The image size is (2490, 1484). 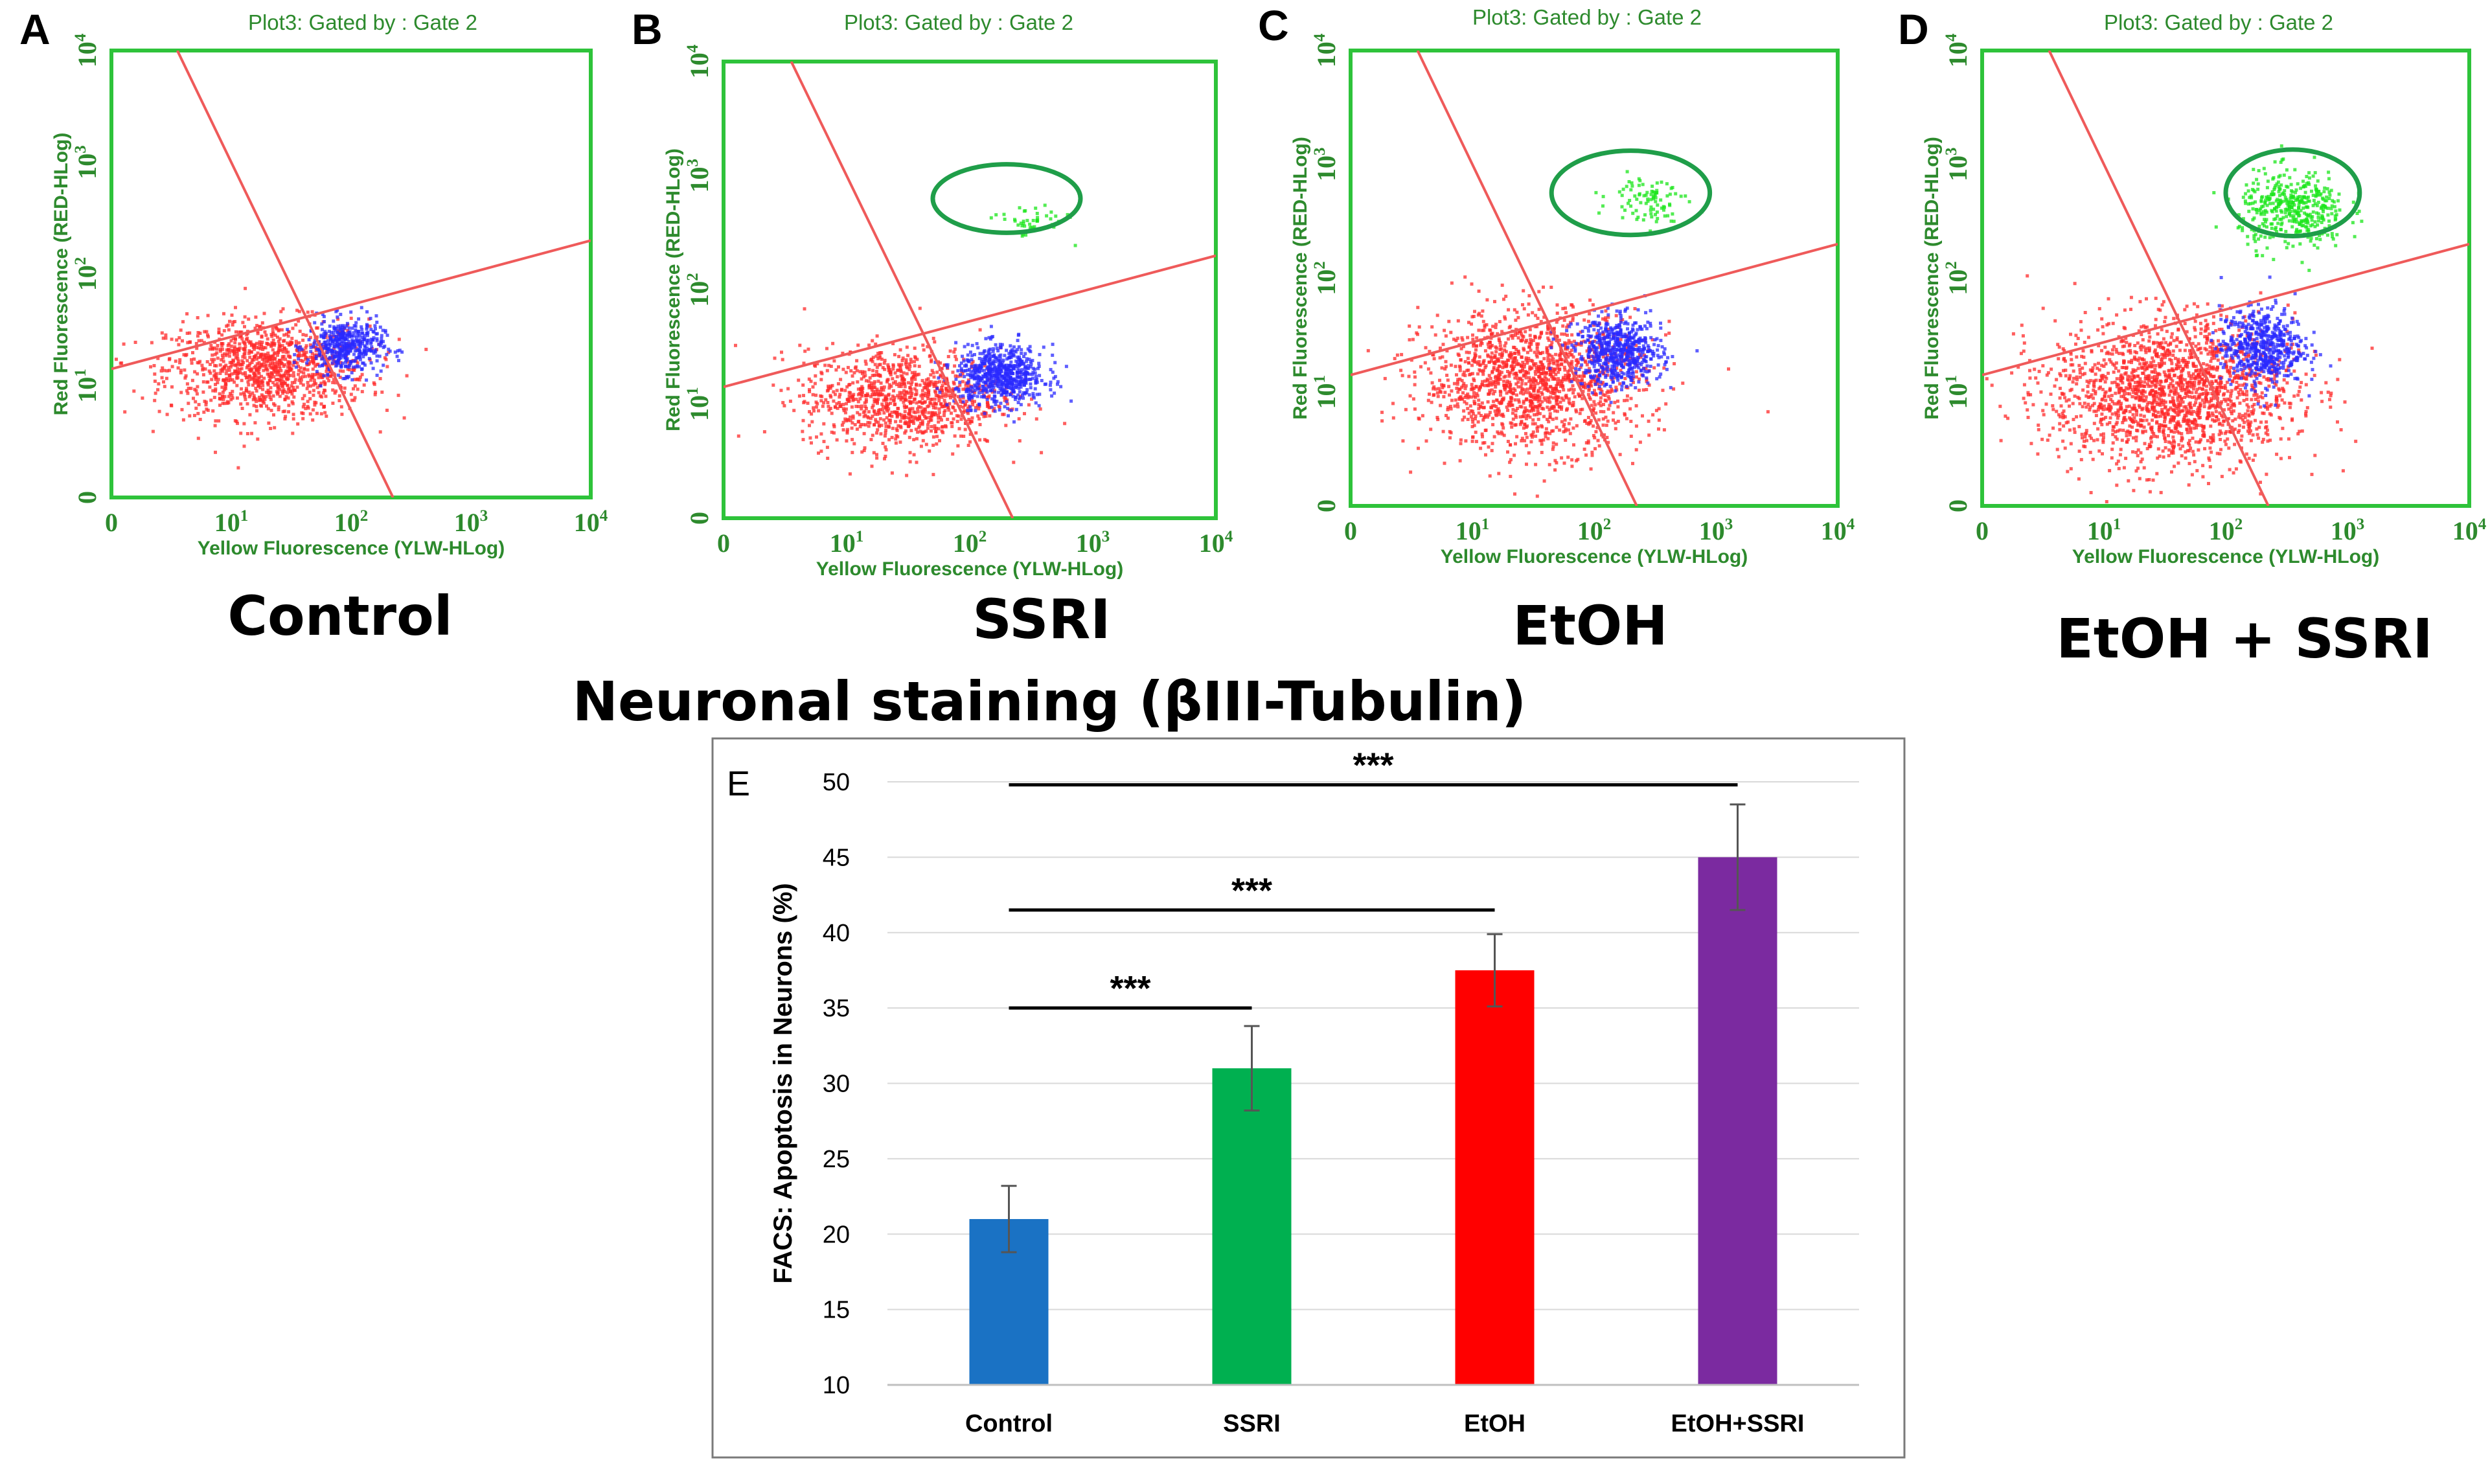 I want to click on condition-label: EtOH, so click(x=1590, y=625).